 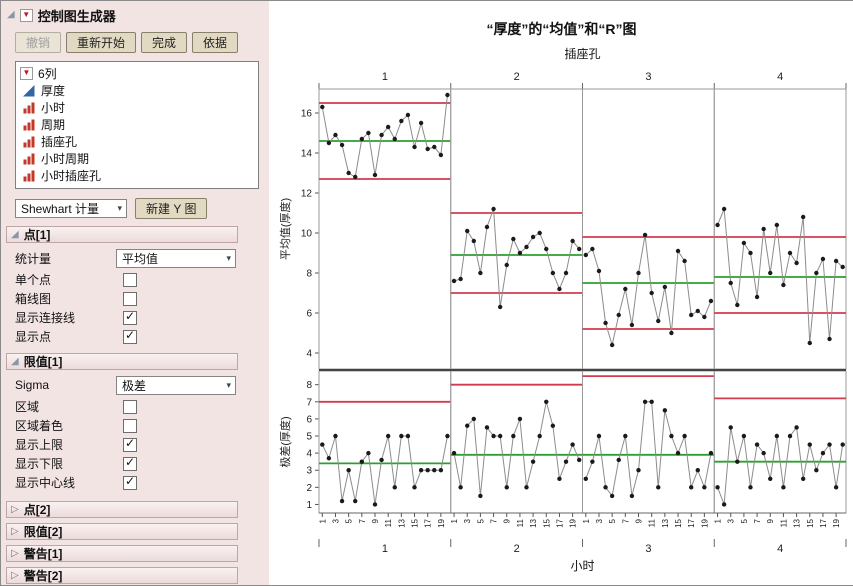 I want to click on show-points-checkbox, so click(x=130, y=336).